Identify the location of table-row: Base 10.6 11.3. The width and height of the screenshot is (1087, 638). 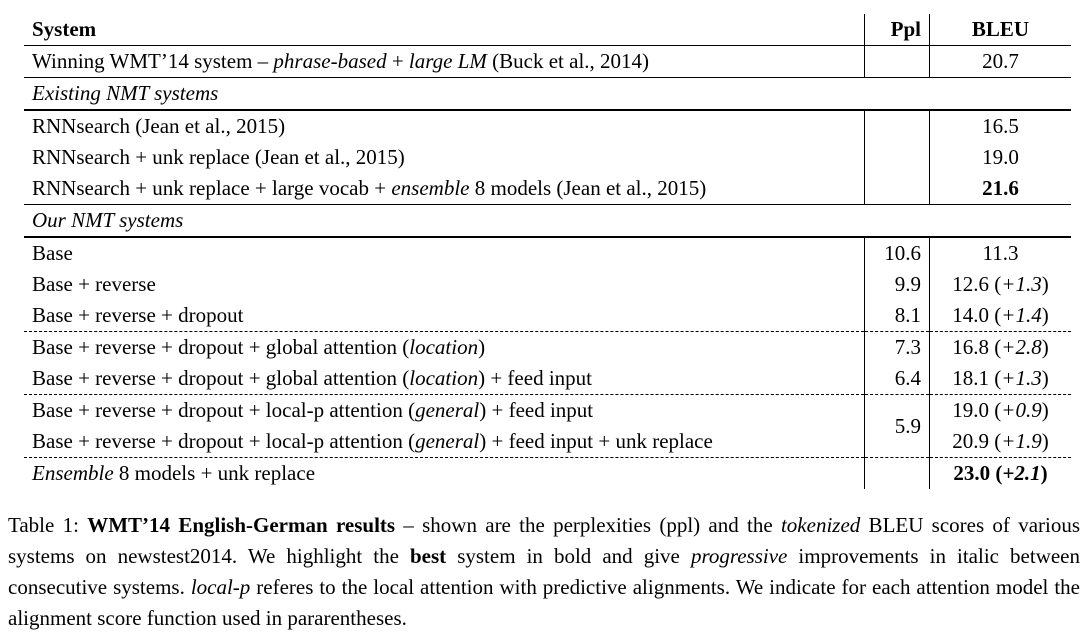
(547, 253).